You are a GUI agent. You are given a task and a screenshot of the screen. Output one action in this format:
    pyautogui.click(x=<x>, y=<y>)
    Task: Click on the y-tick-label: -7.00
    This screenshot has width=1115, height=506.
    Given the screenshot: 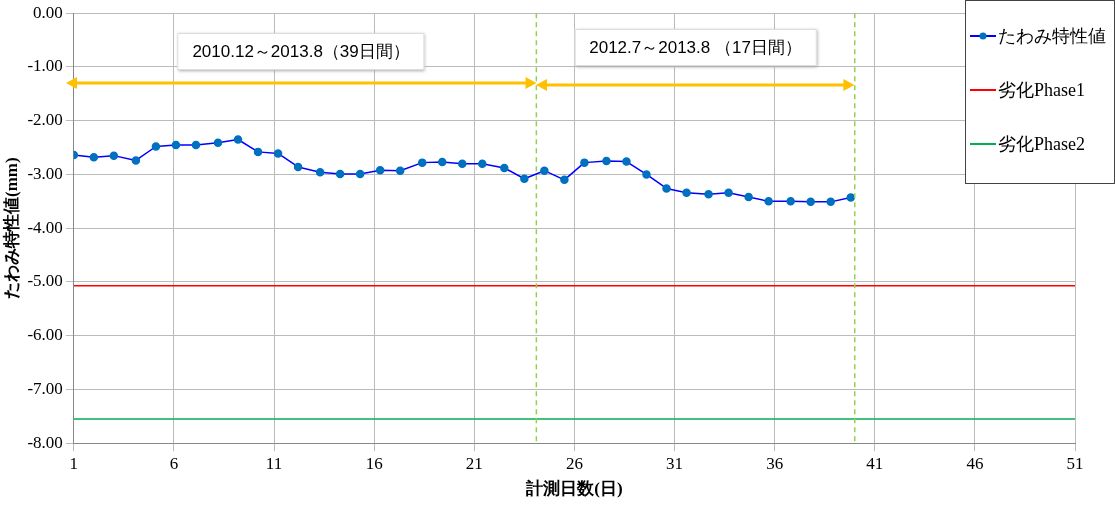 What is the action you would take?
    pyautogui.click(x=45, y=388)
    